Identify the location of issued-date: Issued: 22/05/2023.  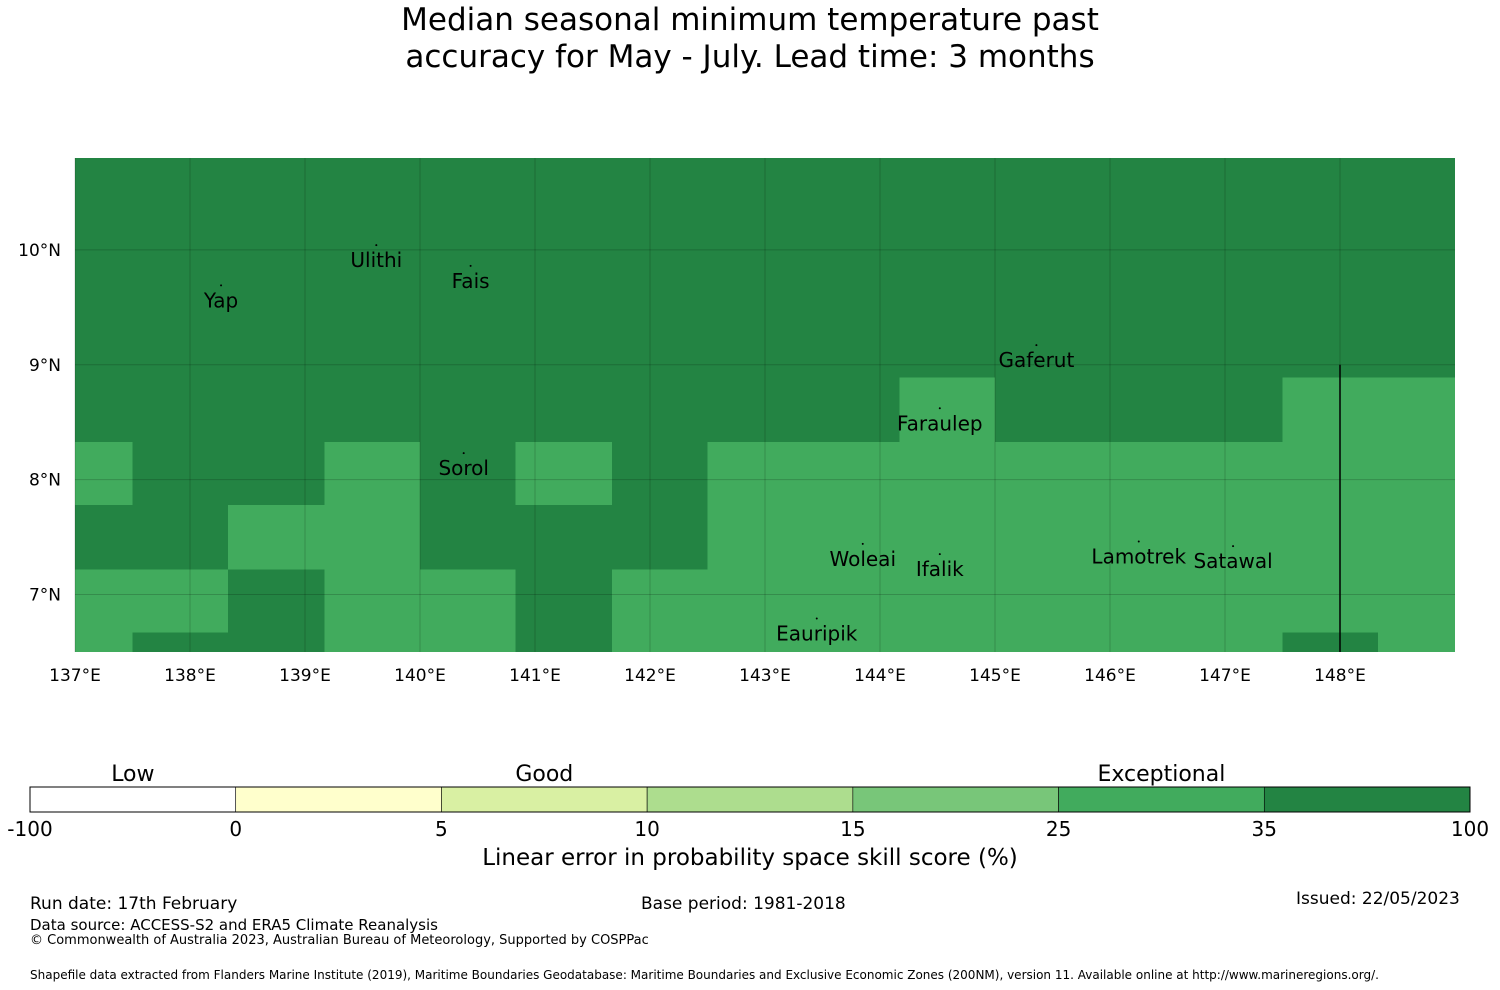
(1378, 899).